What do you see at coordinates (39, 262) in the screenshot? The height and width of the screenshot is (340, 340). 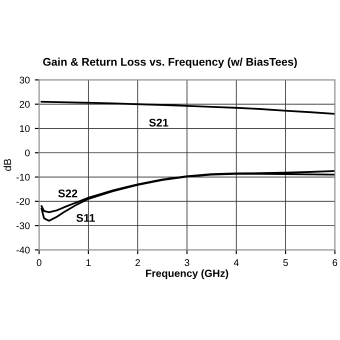 I see `x-tick-label: 0` at bounding box center [39, 262].